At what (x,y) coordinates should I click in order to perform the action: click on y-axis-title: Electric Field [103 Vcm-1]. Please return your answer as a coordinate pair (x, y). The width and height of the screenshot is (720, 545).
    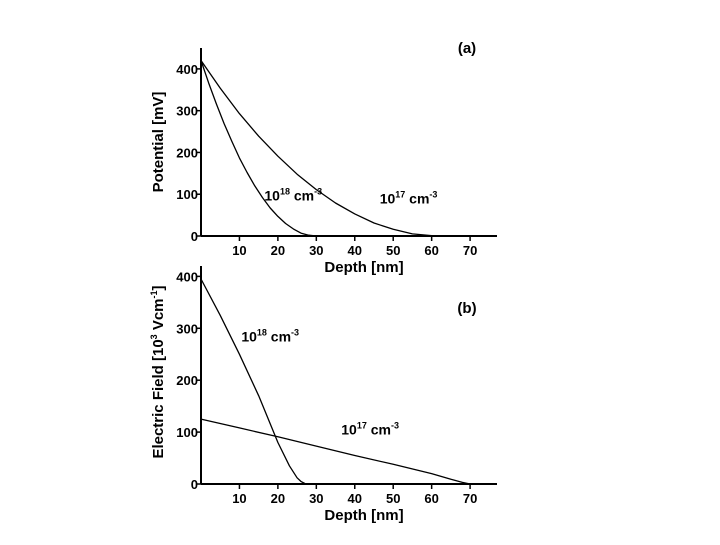
    Looking at the image, I should click on (158, 371).